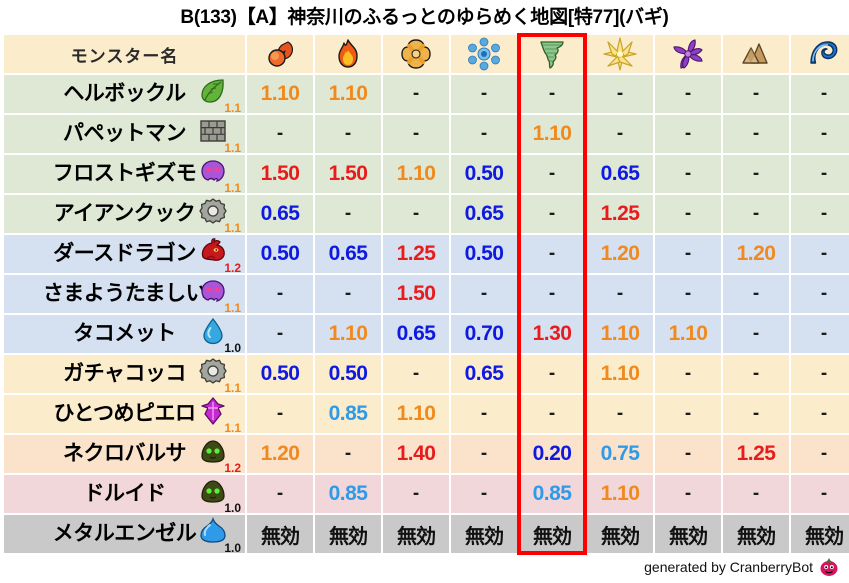 The height and width of the screenshot is (583, 849). I want to click on monster-name-label: ヘルボックル, so click(124, 93).